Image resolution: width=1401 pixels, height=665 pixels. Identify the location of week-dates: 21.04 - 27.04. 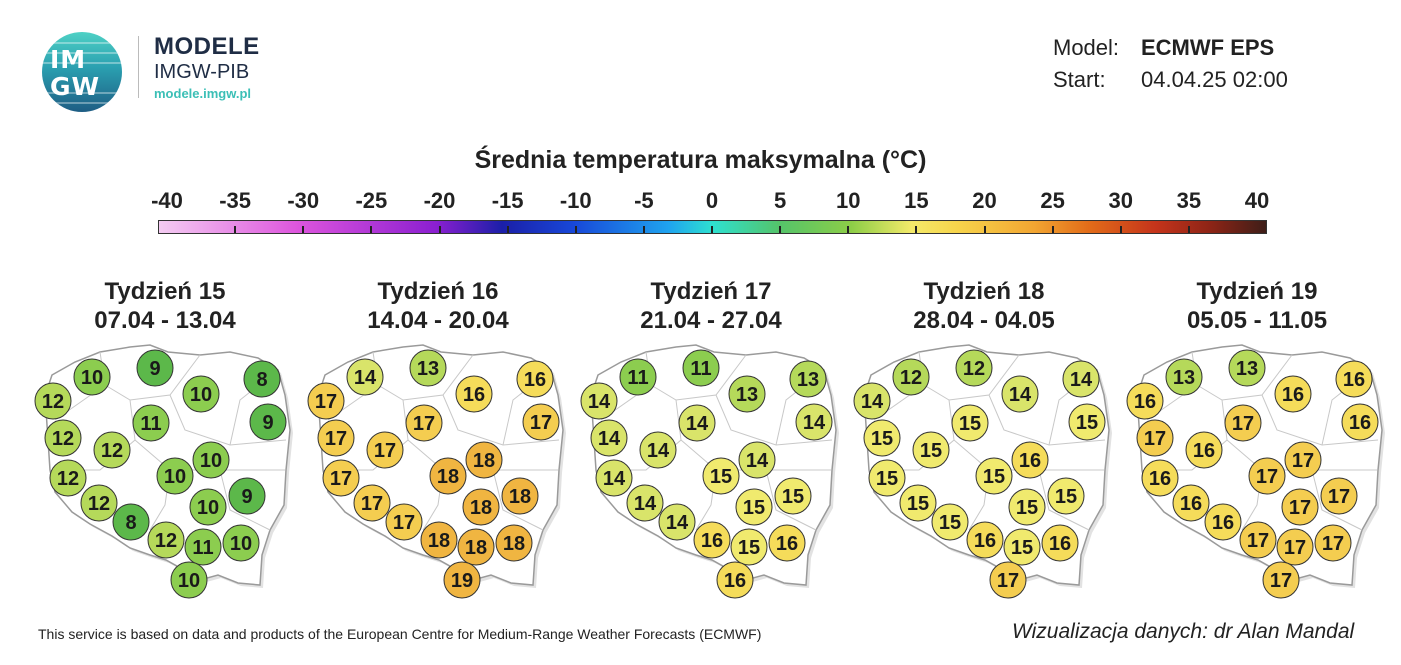
(711, 320).